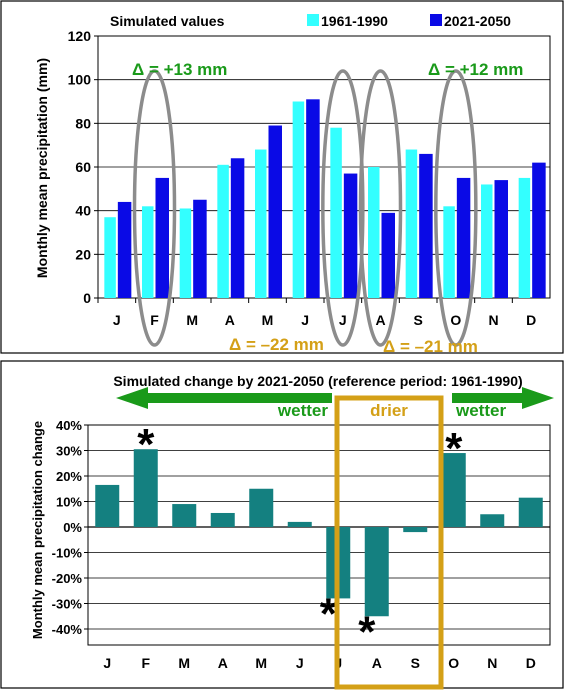 Image resolution: width=565 pixels, height=691 pixels. What do you see at coordinates (37, 530) in the screenshot?
I see `bottom-y-axis-label: Monthly mean precipitation change` at bounding box center [37, 530].